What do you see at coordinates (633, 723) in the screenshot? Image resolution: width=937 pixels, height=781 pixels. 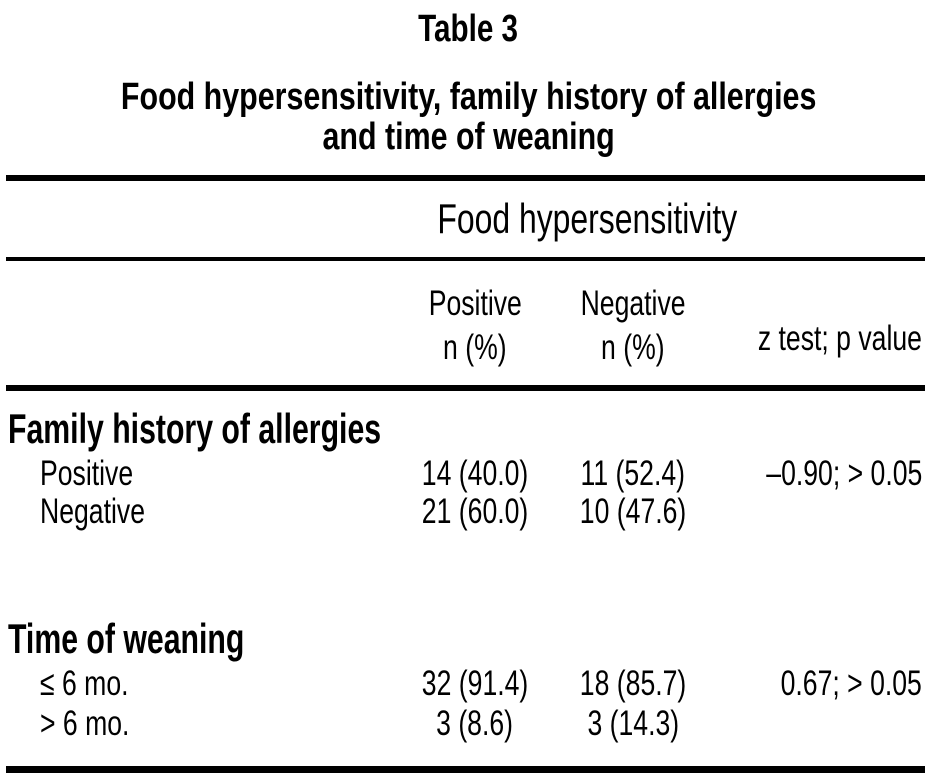 I see `value-negative: 3 (14.3)` at bounding box center [633, 723].